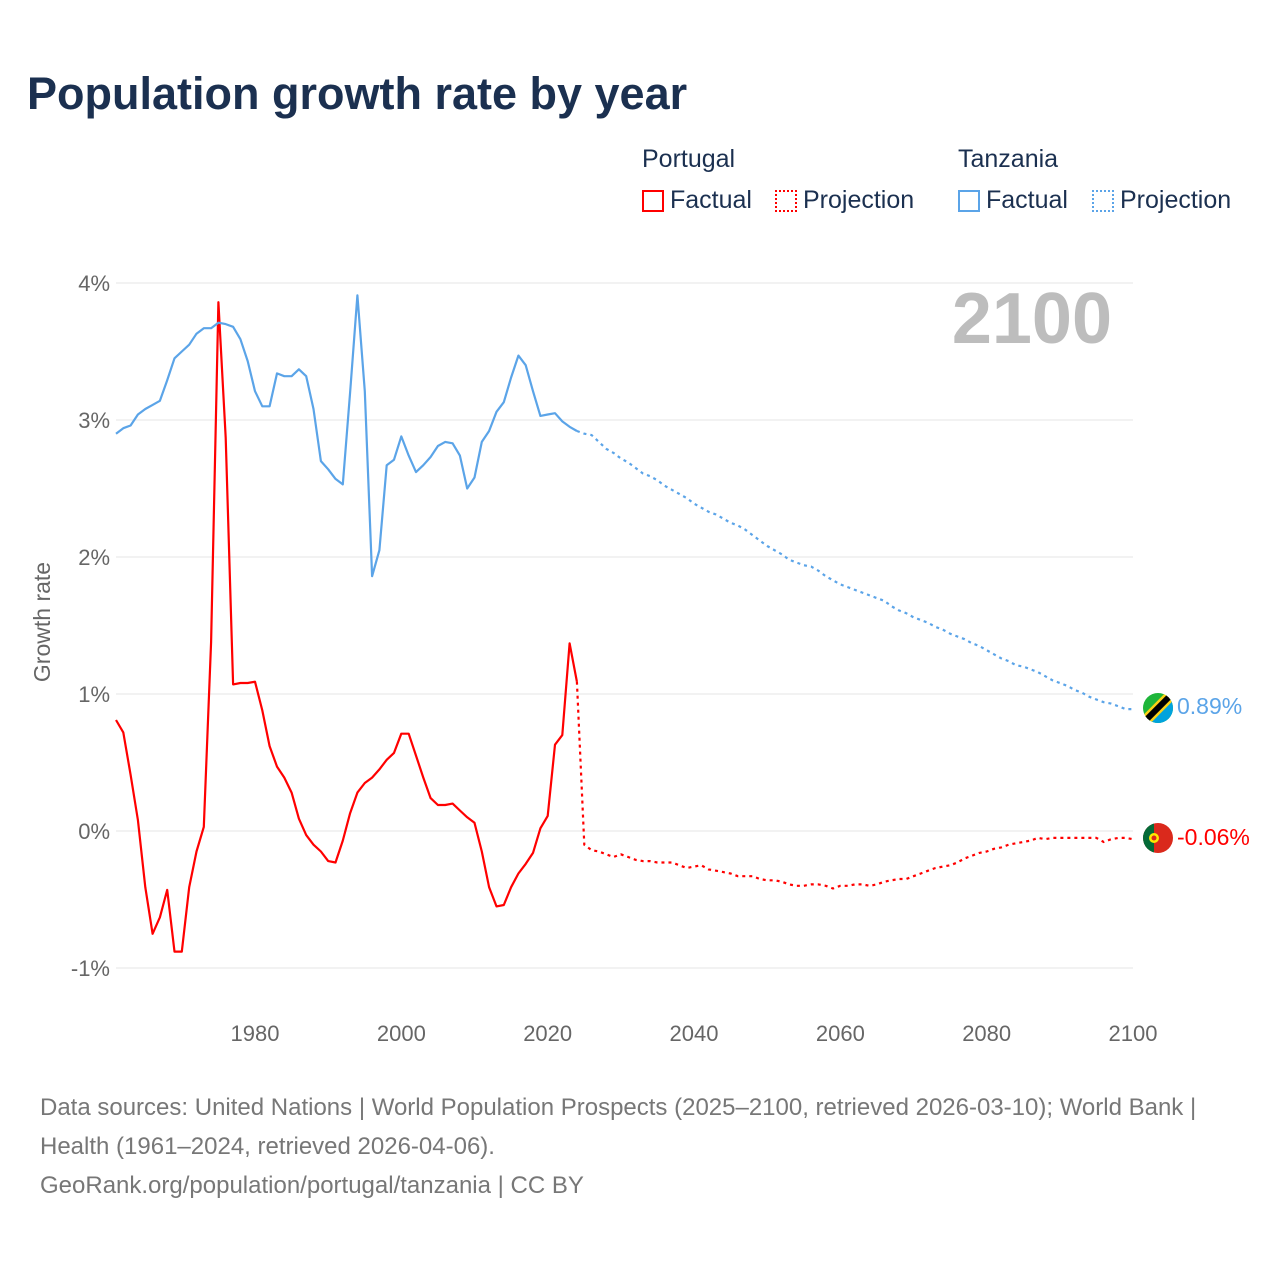 The height and width of the screenshot is (1280, 1280). Describe the element at coordinates (1008, 159) in the screenshot. I see `legend-group-tanzania: Tanzania` at that location.